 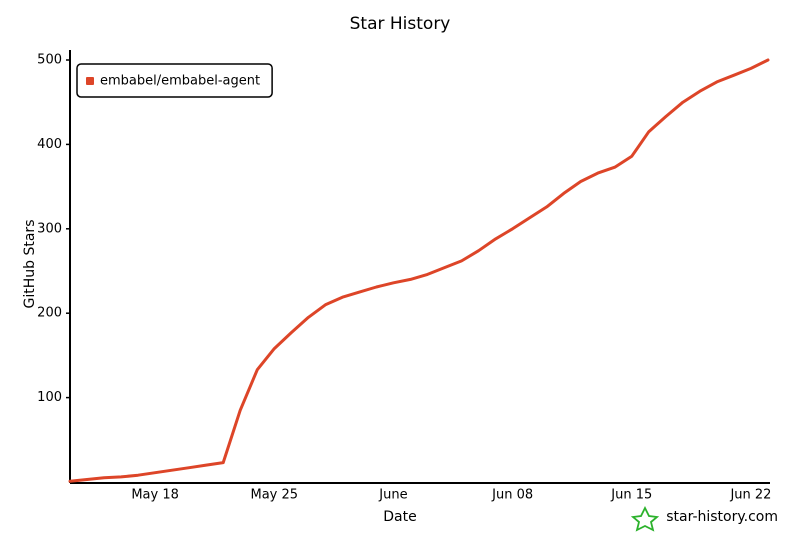 What do you see at coordinates (392, 495) in the screenshot?
I see `x-tick-label: June` at bounding box center [392, 495].